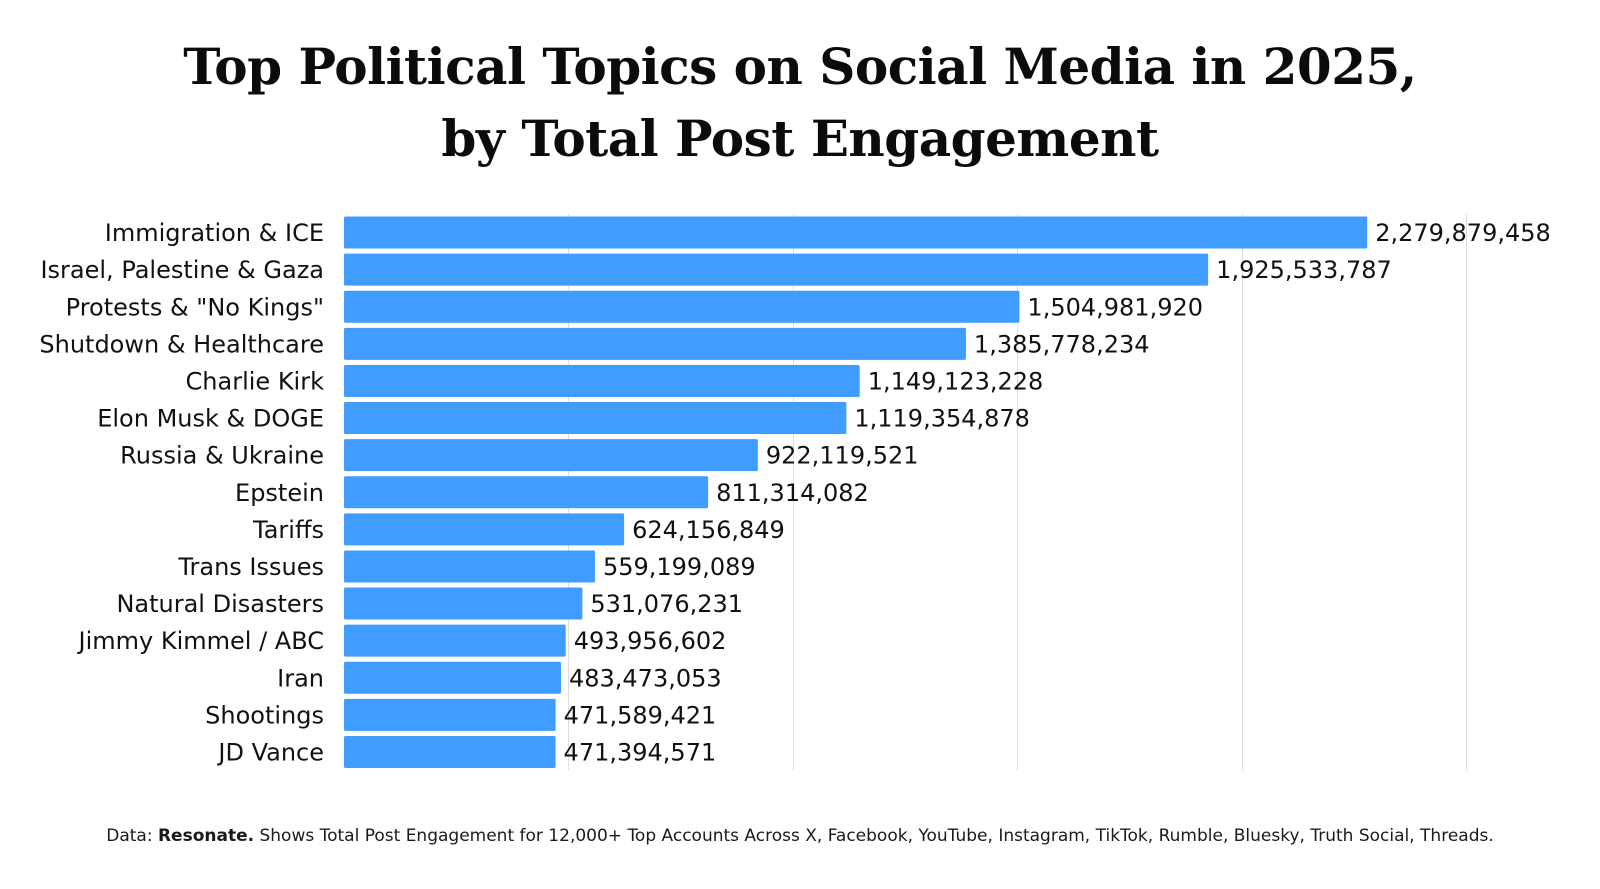 The width and height of the screenshot is (1600, 889). Describe the element at coordinates (1062, 344) in the screenshot. I see `value-label: 1,385,778,234` at that location.